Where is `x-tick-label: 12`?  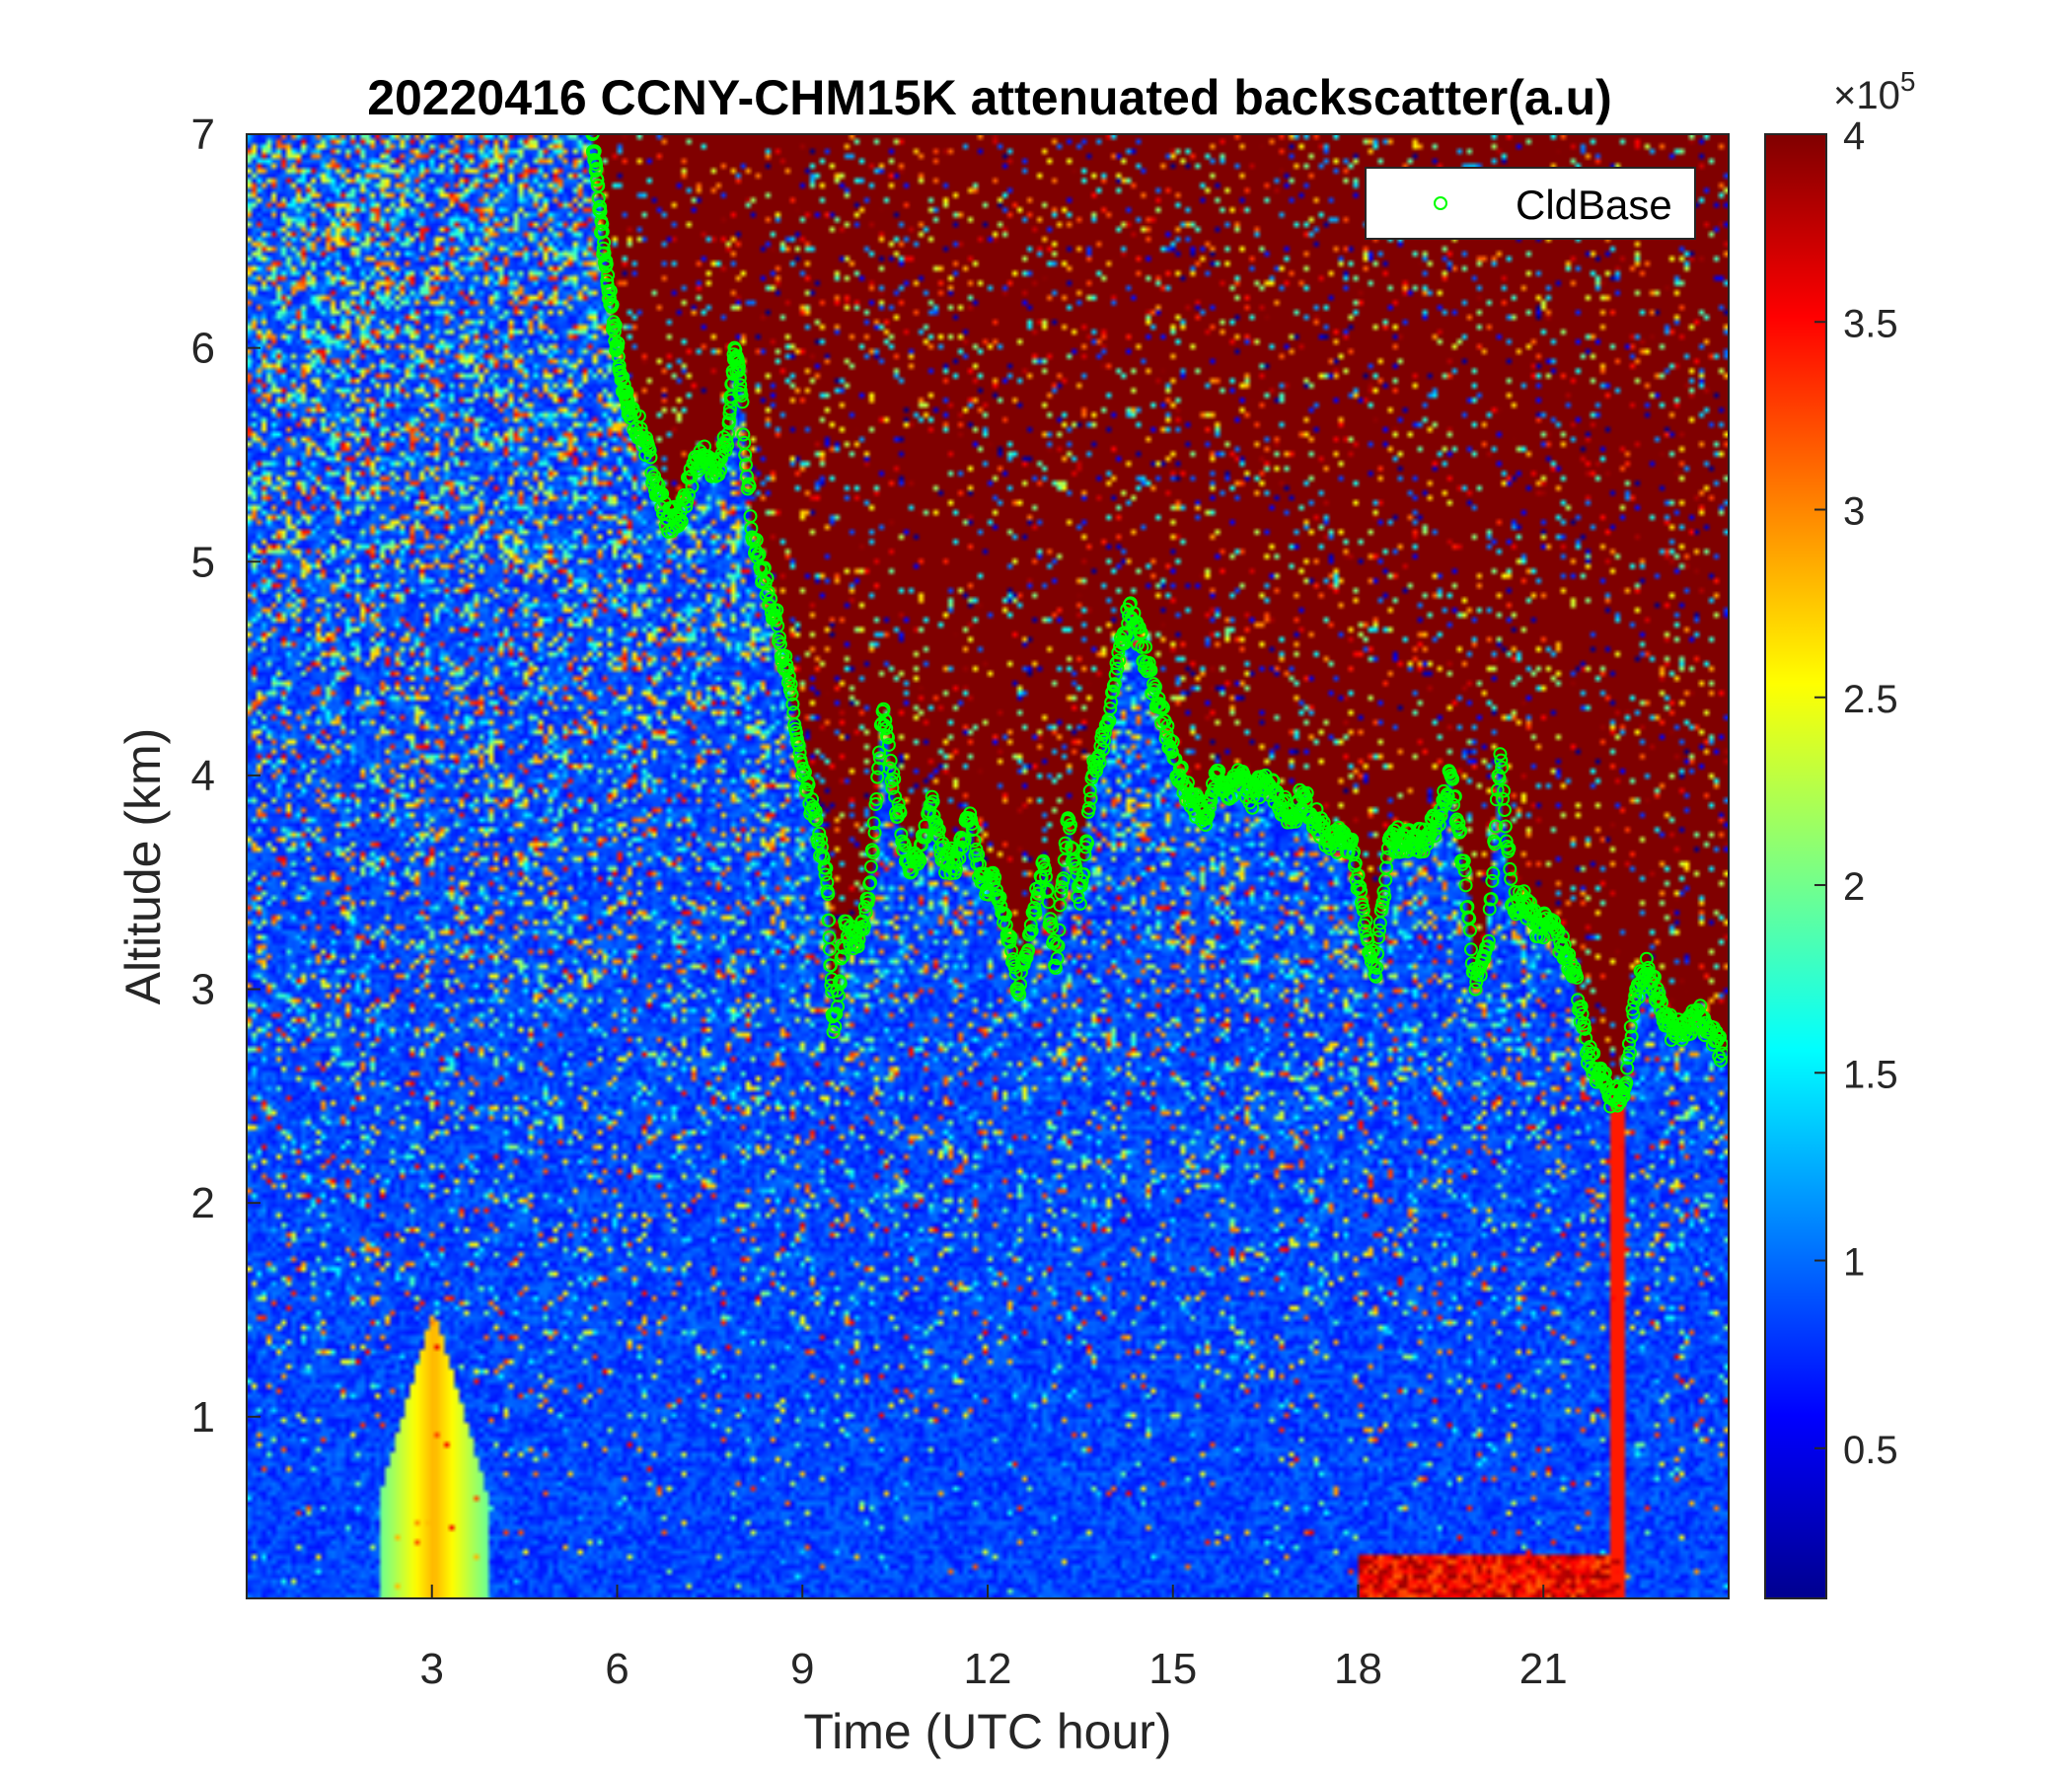 x-tick-label: 12 is located at coordinates (988, 1669).